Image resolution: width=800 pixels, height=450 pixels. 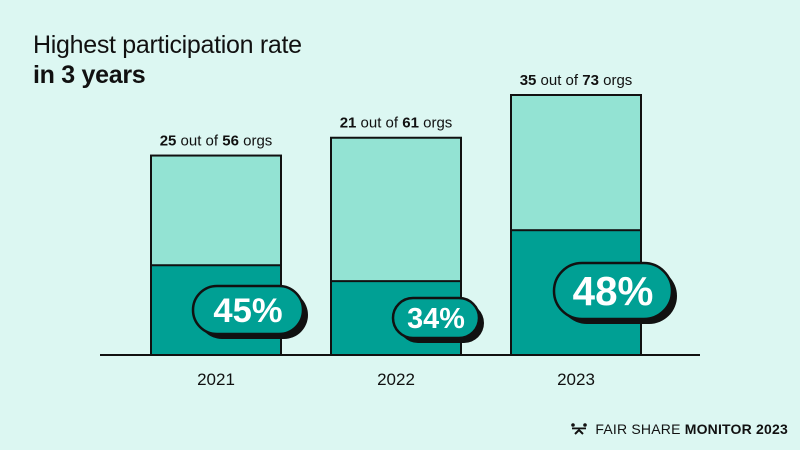 What do you see at coordinates (216, 379) in the screenshot?
I see `x-tick-label-2021: 2021` at bounding box center [216, 379].